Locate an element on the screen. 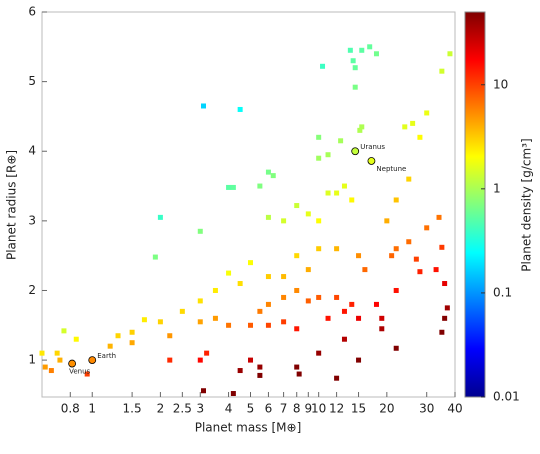 Image resolution: width=540 pixels, height=454 pixels. y-tick-label: 1 is located at coordinates (32, 360).